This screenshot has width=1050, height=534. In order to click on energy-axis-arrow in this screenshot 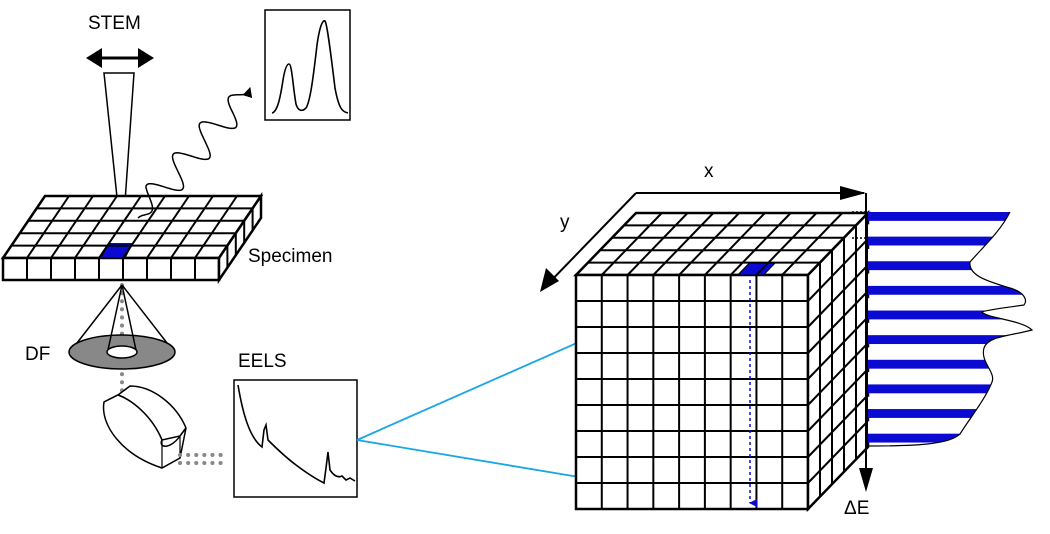, I will do `click(866, 480)`.